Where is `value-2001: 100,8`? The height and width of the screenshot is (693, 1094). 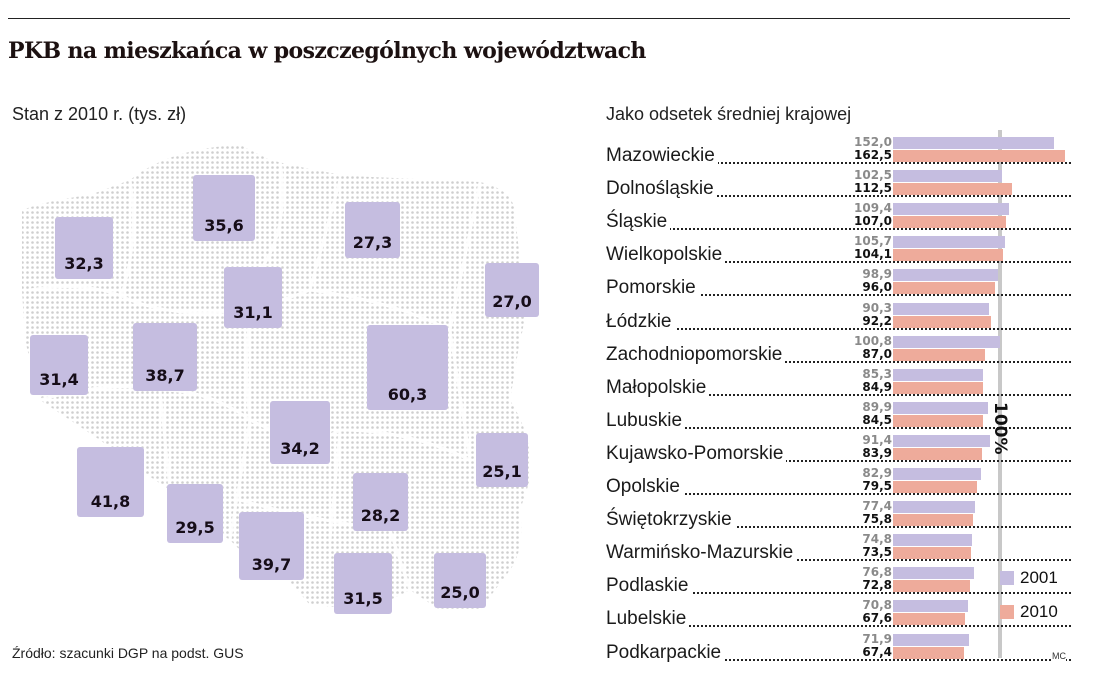
value-2001: 100,8 is located at coordinates (873, 340).